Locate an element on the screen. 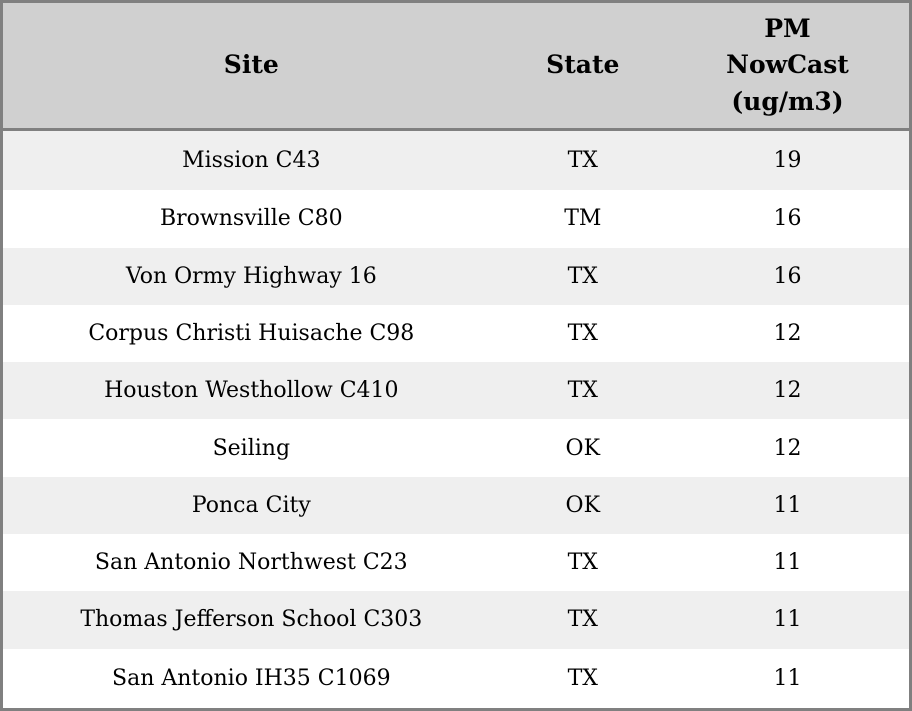  cell-site: San Antonio IH35 C1069 is located at coordinates (251, 678).